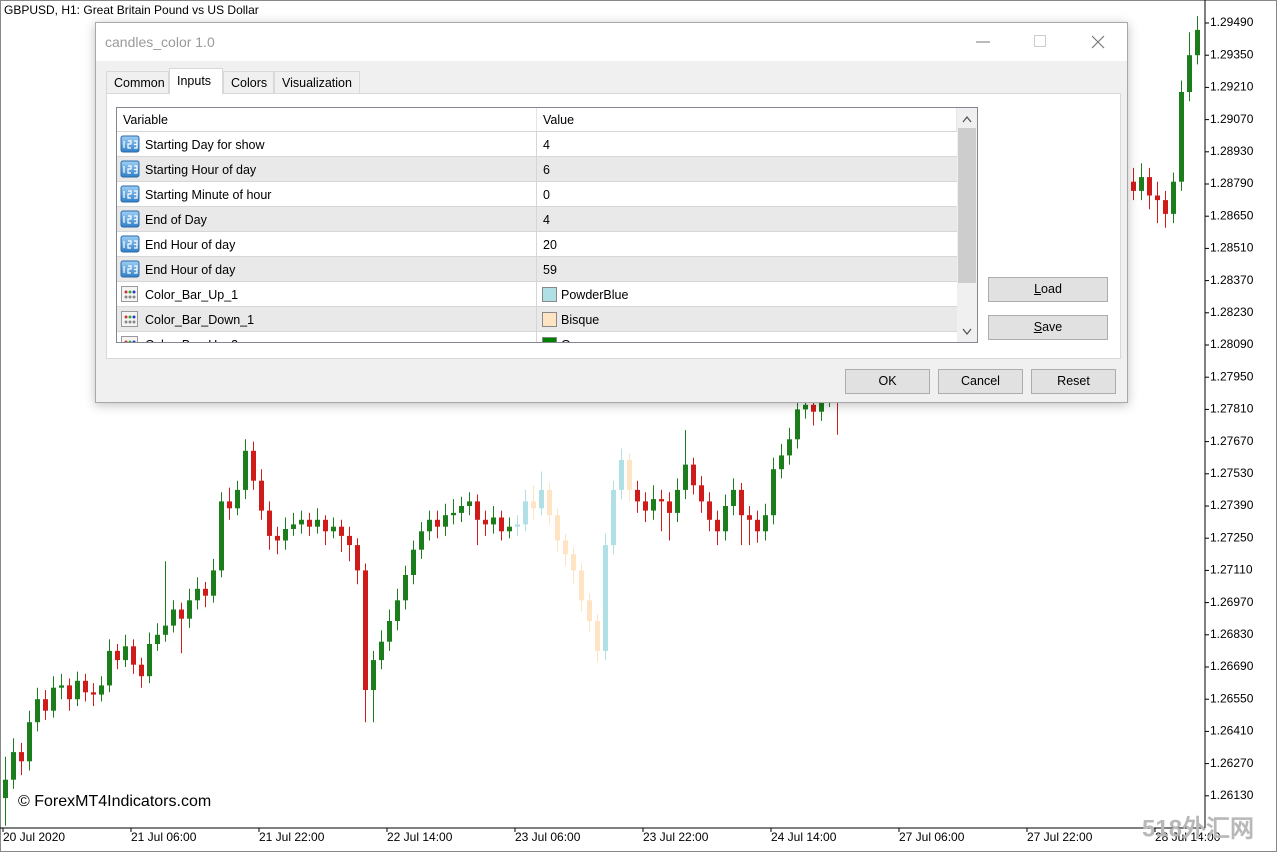 The height and width of the screenshot is (852, 1277). Describe the element at coordinates (1231, 570) in the screenshot. I see `y-tick-label: 1.27110` at that location.